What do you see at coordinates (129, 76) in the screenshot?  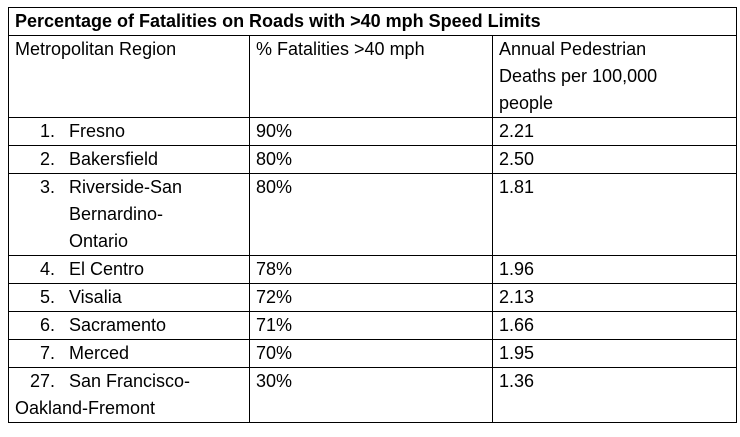 I see `header-region: Metropolitan Region` at bounding box center [129, 76].